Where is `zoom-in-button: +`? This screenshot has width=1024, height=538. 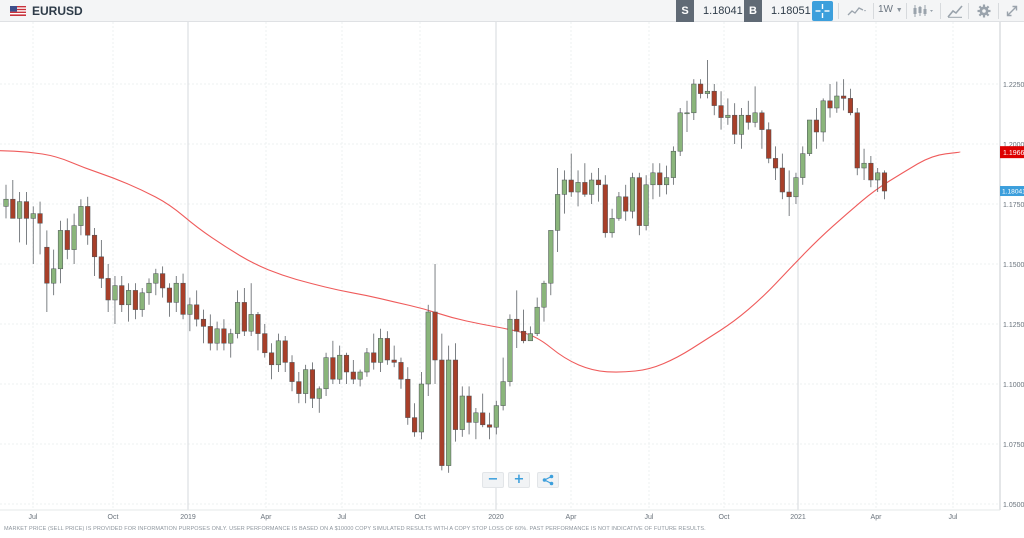 zoom-in-button: + is located at coordinates (519, 480).